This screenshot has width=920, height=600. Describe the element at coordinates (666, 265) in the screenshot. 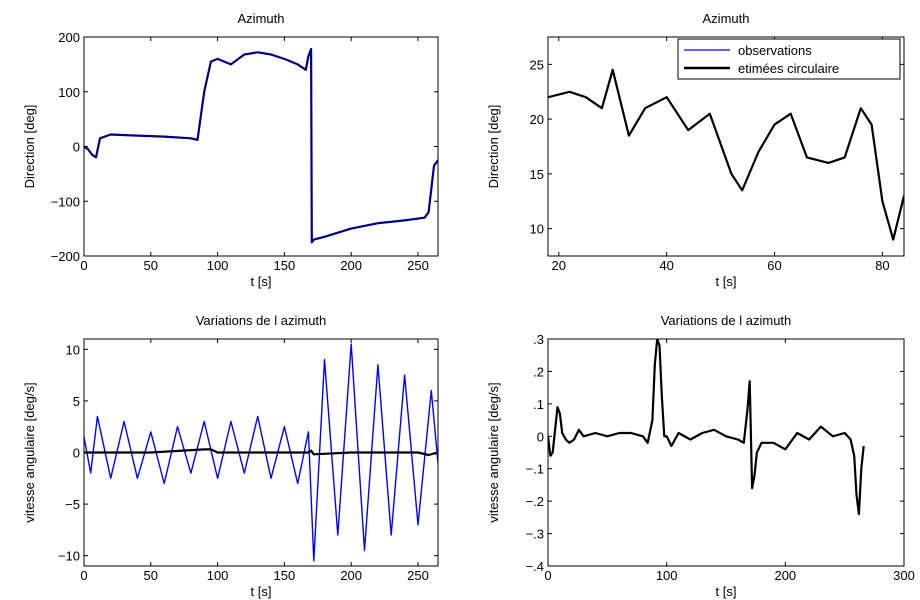

I see `x-tick-label: 40` at that location.